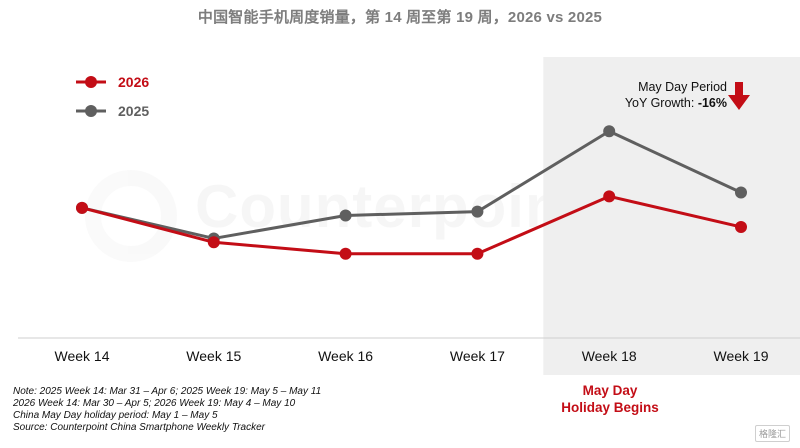  Describe the element at coordinates (772, 433) in the screenshot. I see `corner-watermark-text: 格隆汇` at that location.